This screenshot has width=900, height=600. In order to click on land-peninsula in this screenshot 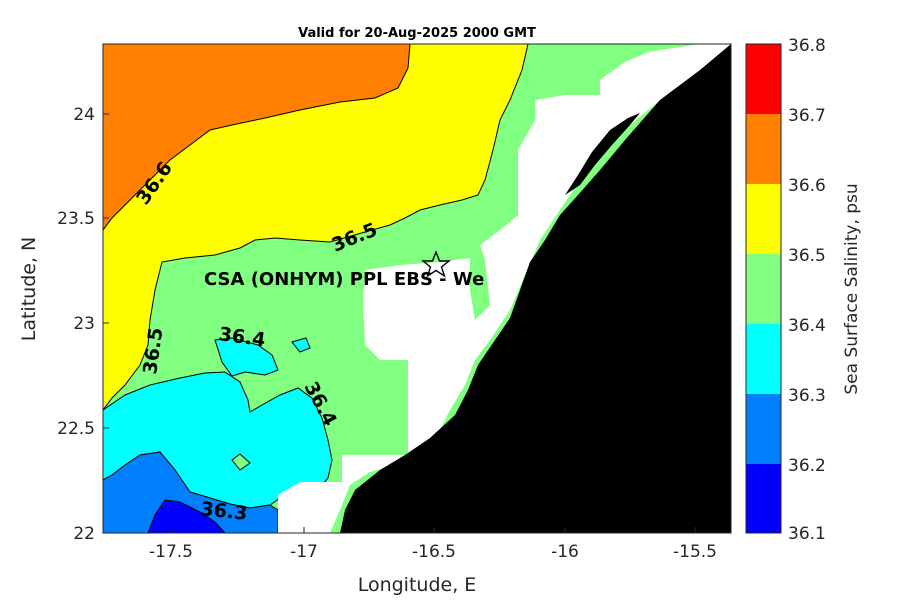, I will do `click(602, 154)`.